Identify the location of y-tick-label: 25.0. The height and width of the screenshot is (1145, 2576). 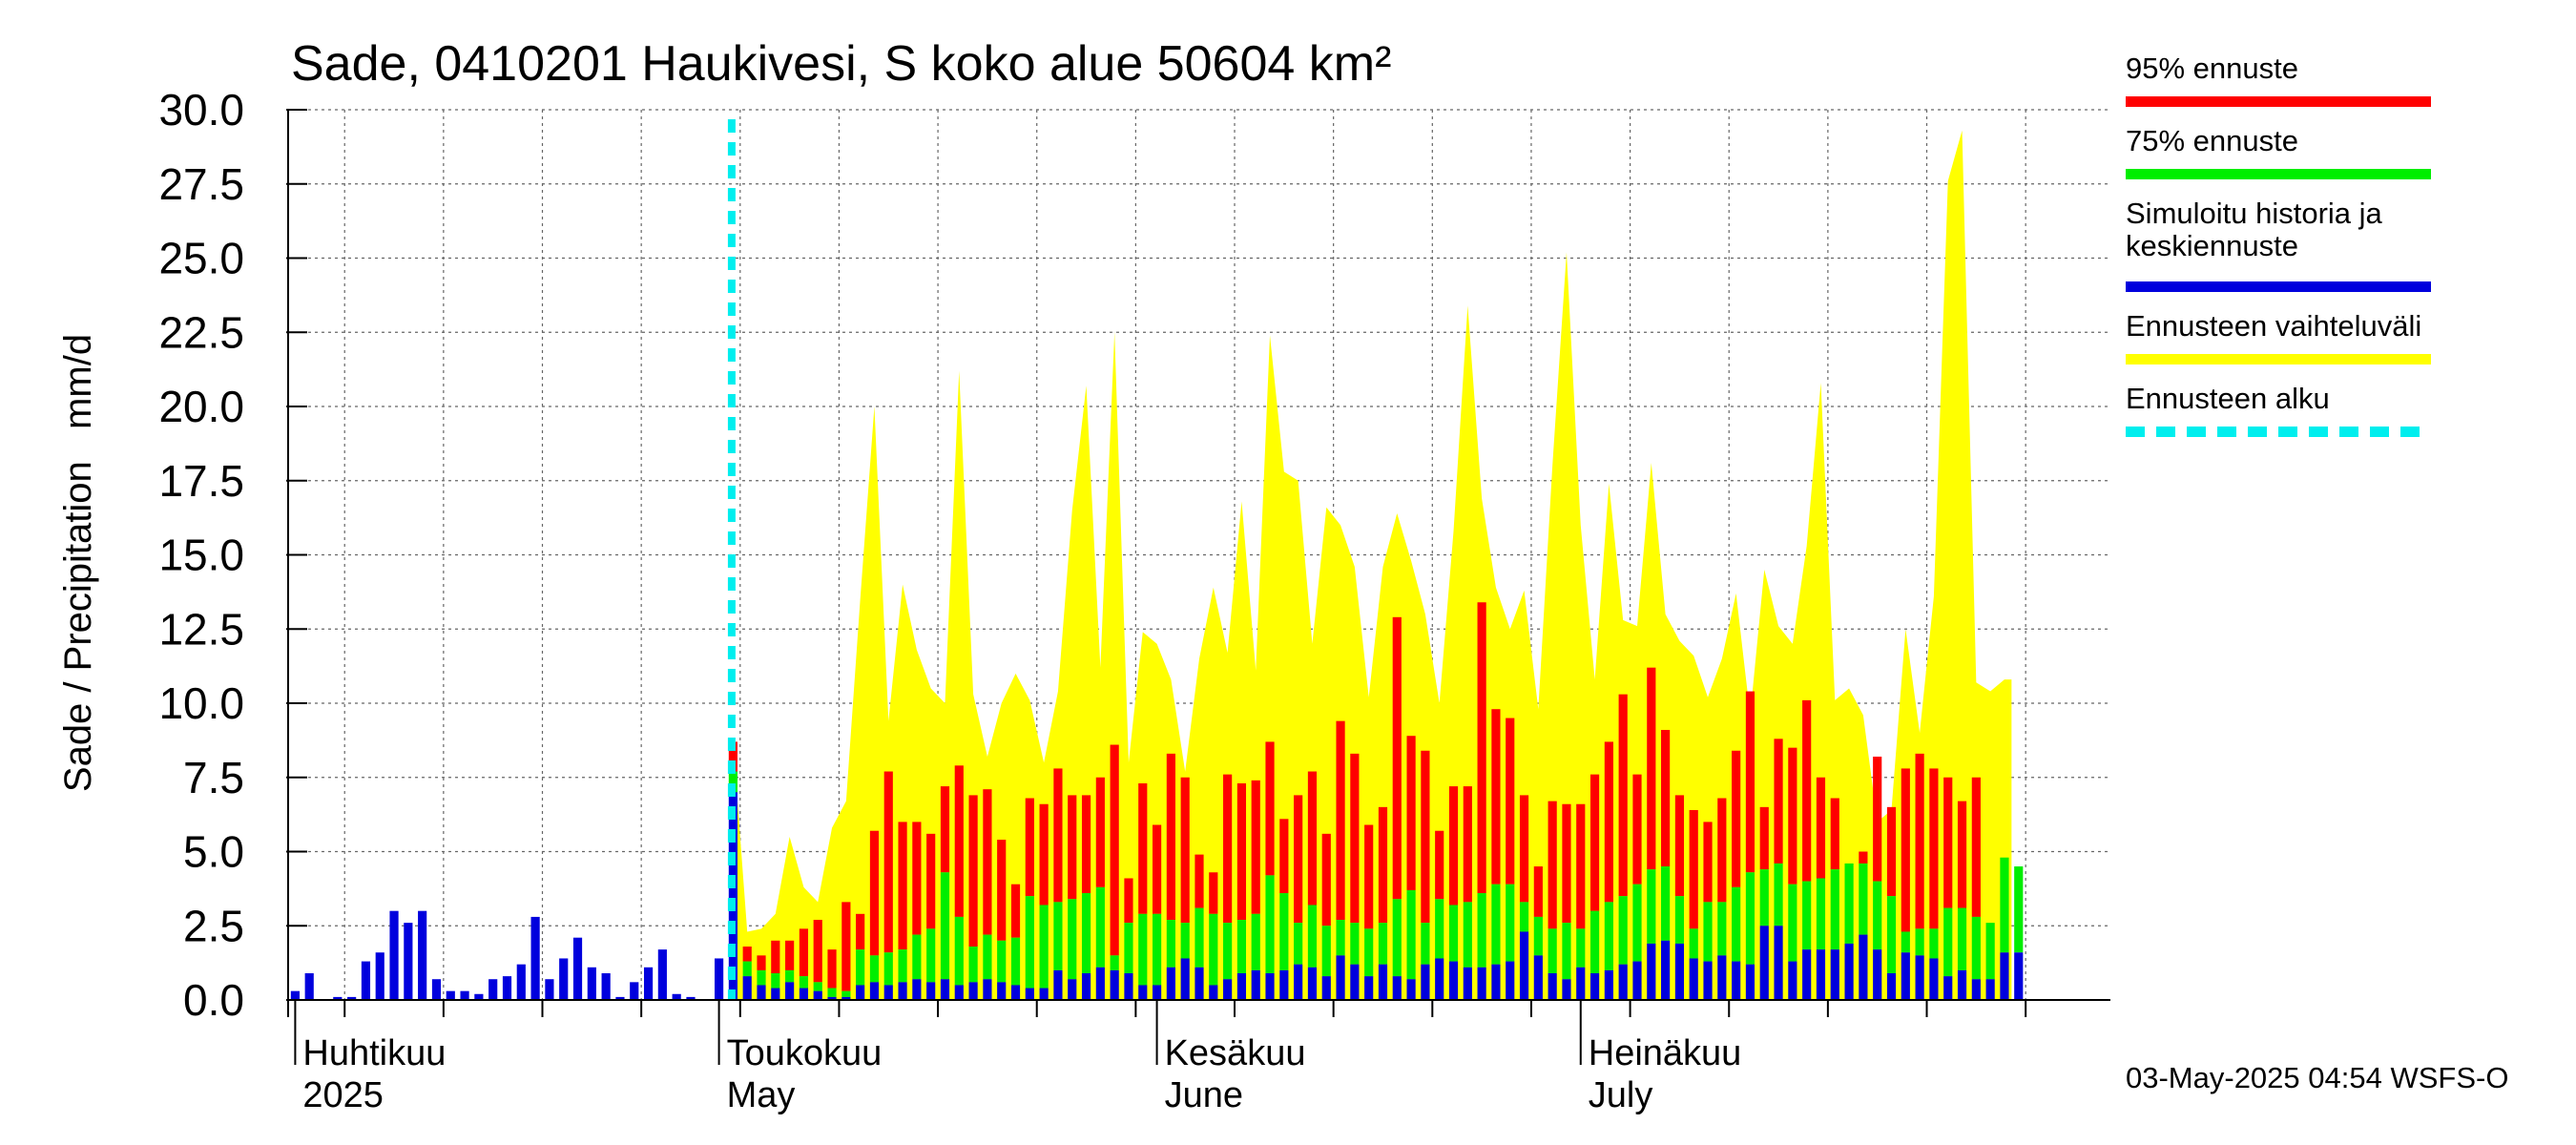
(201, 258).